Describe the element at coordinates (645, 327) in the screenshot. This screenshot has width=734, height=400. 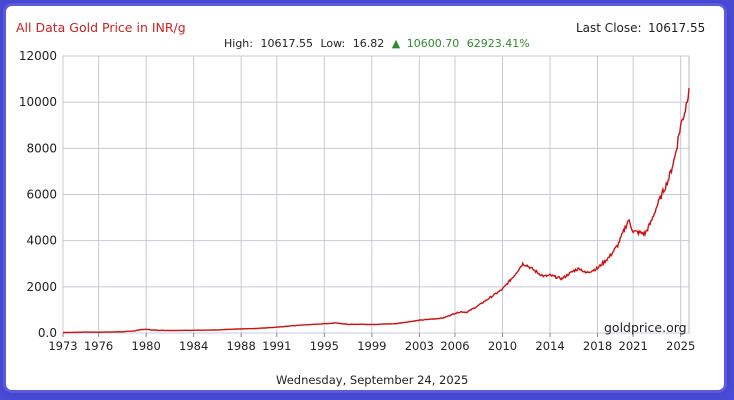
I see `watermark: goldprice.org` at that location.